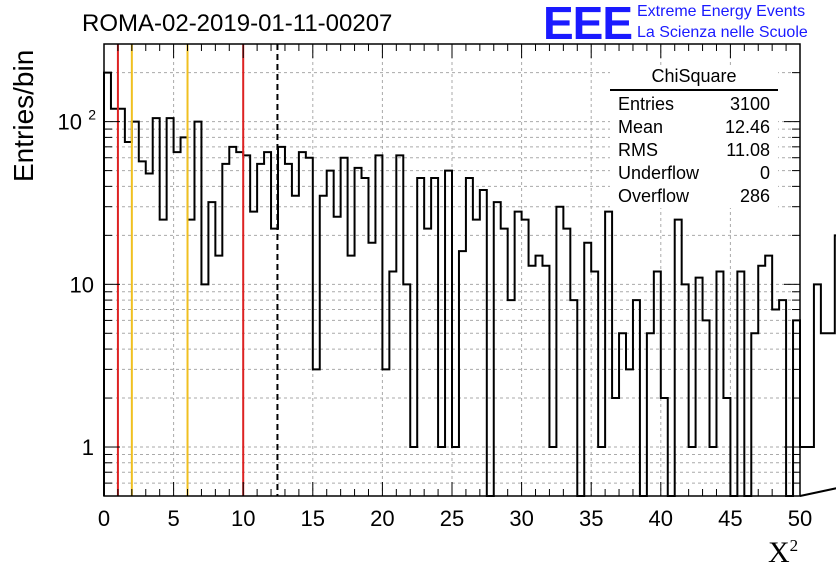 The image size is (836, 572). I want to click on x-tick-label: 40, so click(661, 518).